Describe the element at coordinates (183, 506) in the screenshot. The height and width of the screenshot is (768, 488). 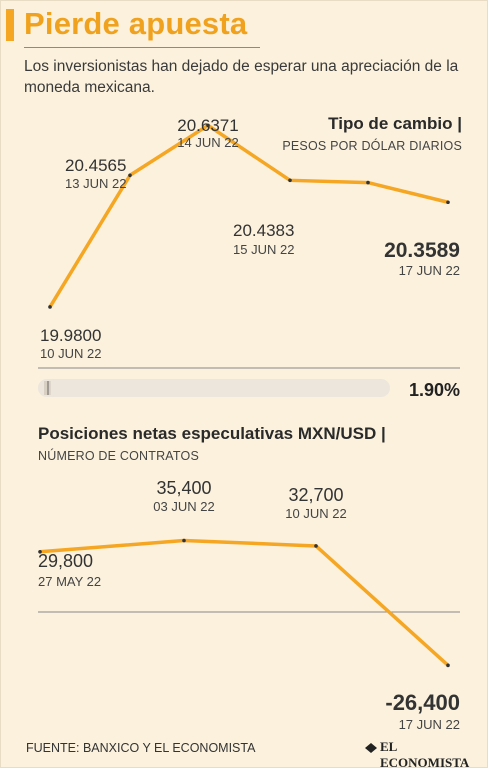
I see `date-label: 03 JUN 22` at that location.